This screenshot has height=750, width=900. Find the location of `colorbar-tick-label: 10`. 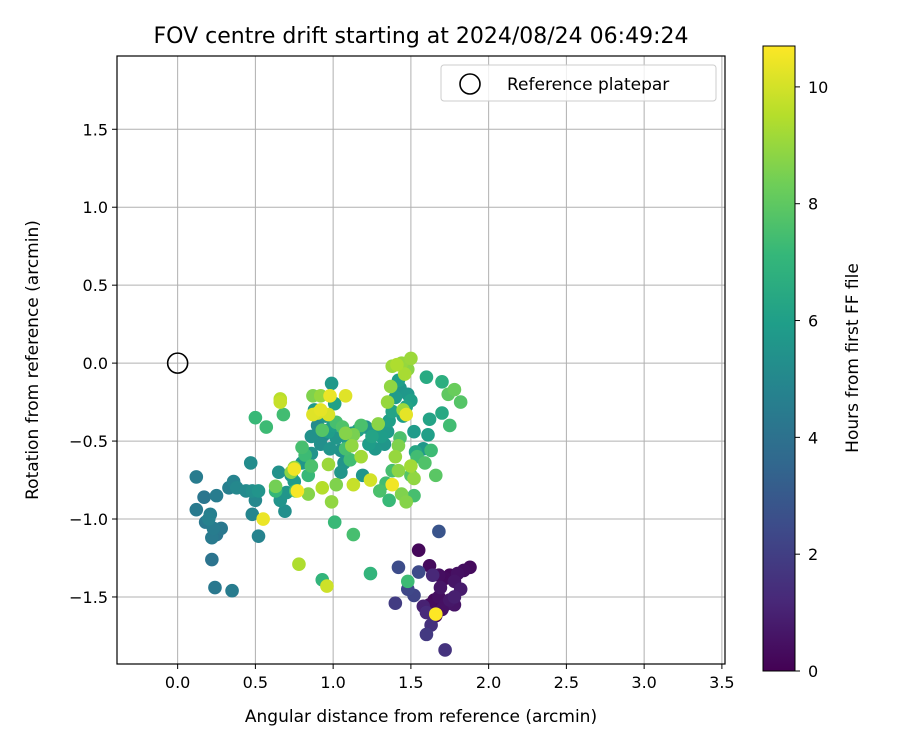

colorbar-tick-label: 10 is located at coordinates (818, 87).